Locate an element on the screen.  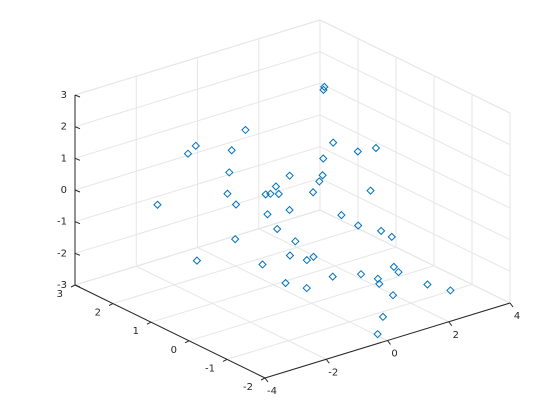
x-tick-label: -4 is located at coordinates (272, 391).